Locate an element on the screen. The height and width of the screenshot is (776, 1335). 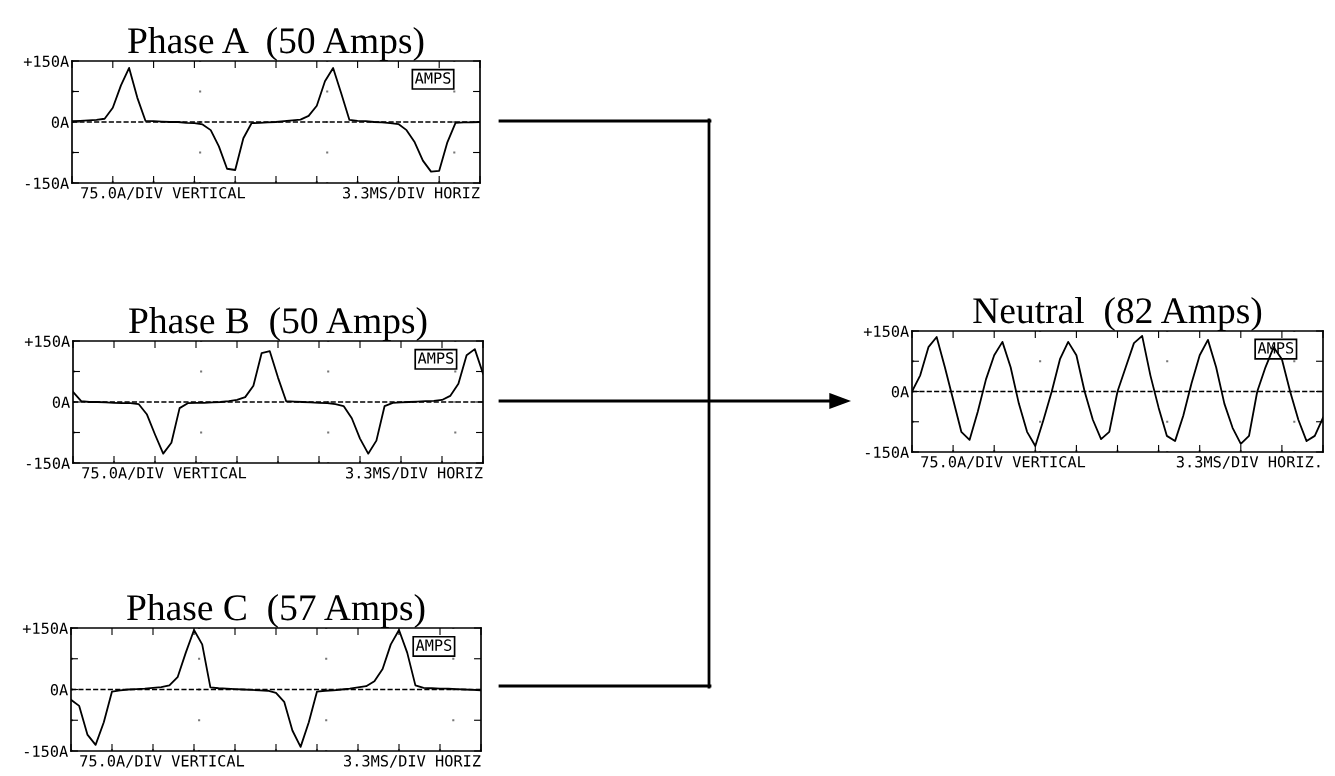
chart-title: Neutral (82 Amps) is located at coordinates (1117, 313).